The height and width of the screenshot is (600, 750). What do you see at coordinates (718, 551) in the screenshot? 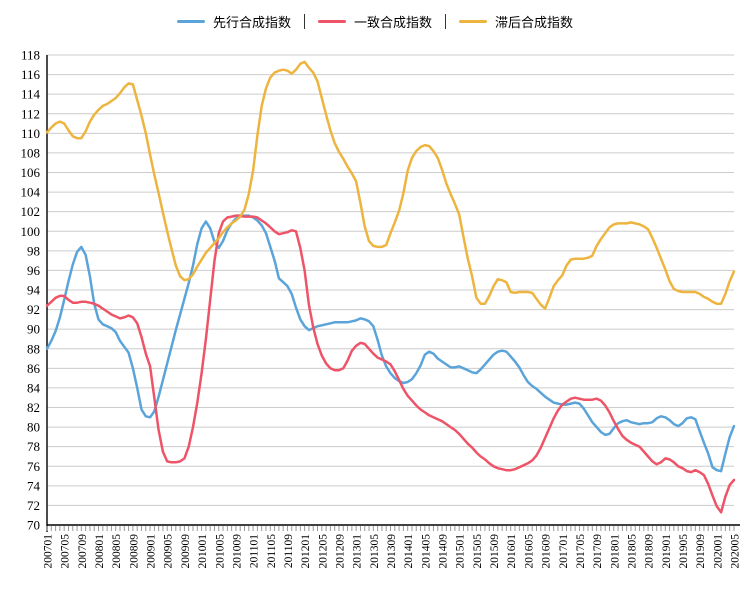
I see `x-tick-label: 202001` at bounding box center [718, 551].